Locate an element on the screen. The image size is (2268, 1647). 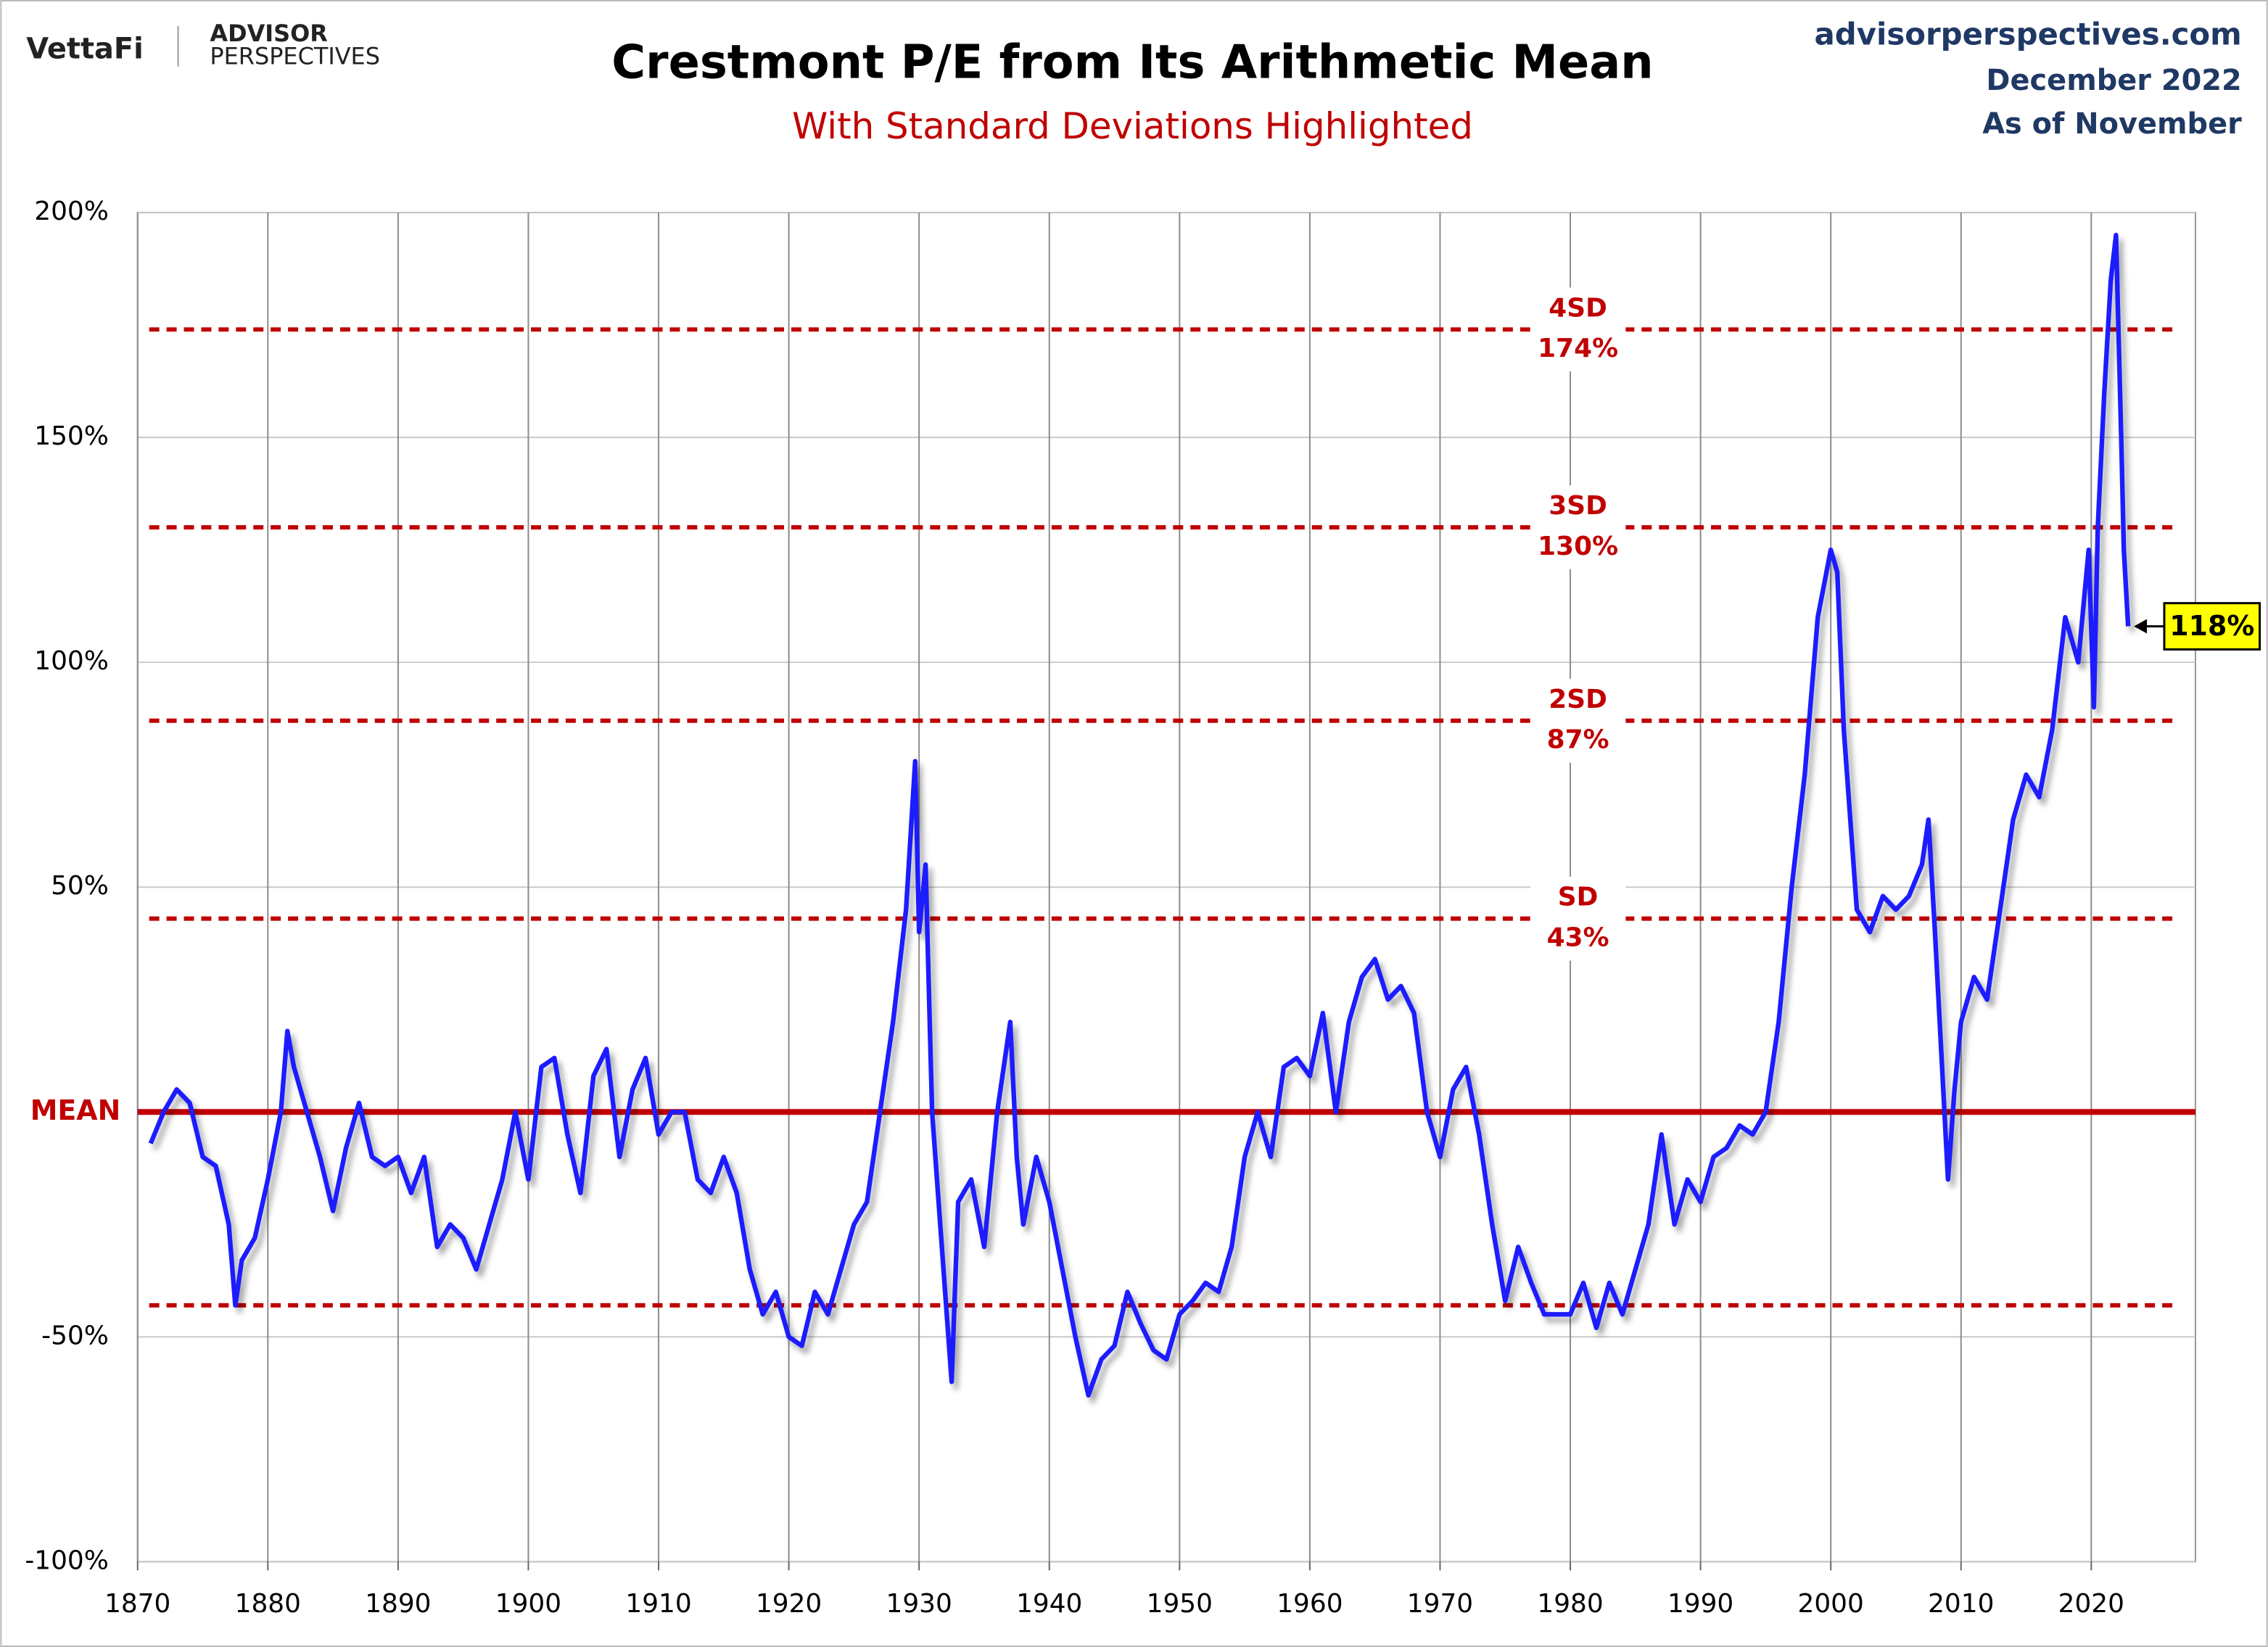
y-tick-label: 50% is located at coordinates (80, 886).